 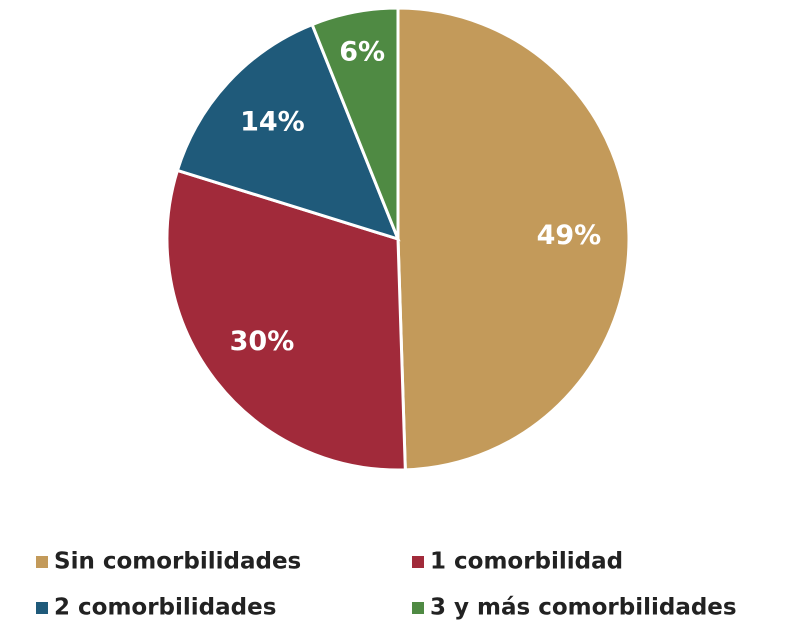 I want to click on slice-label: 14%, so click(x=272, y=122).